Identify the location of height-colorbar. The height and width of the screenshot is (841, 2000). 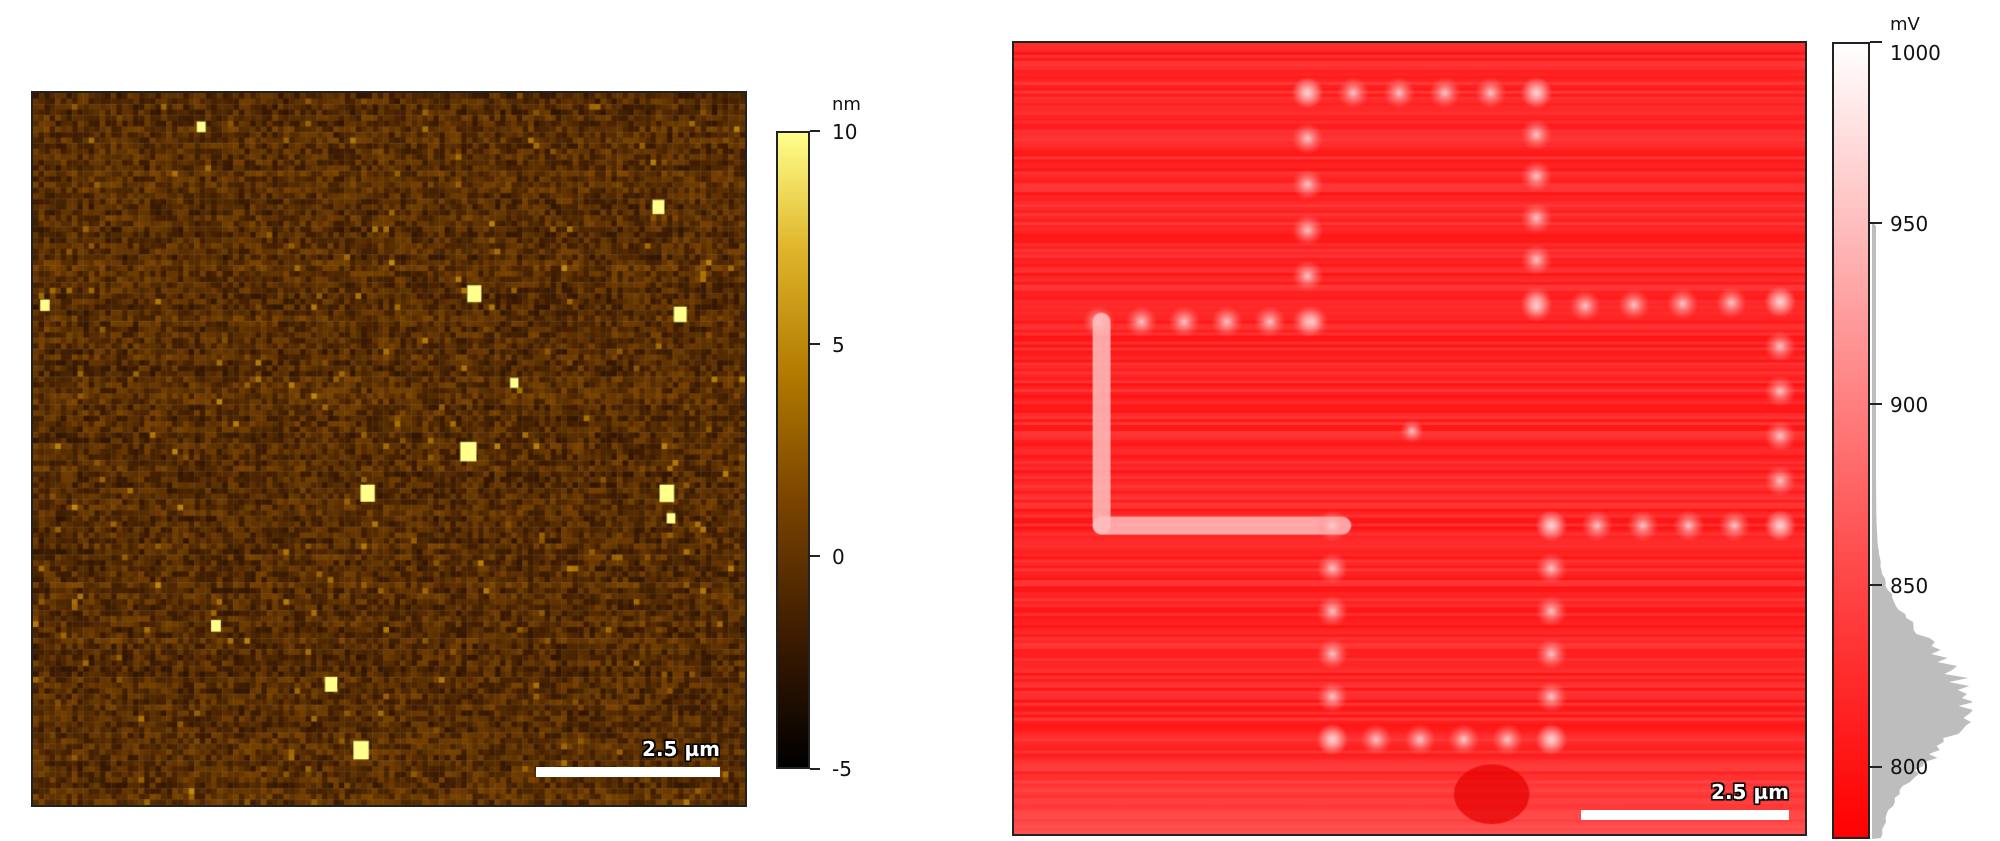
(793, 450).